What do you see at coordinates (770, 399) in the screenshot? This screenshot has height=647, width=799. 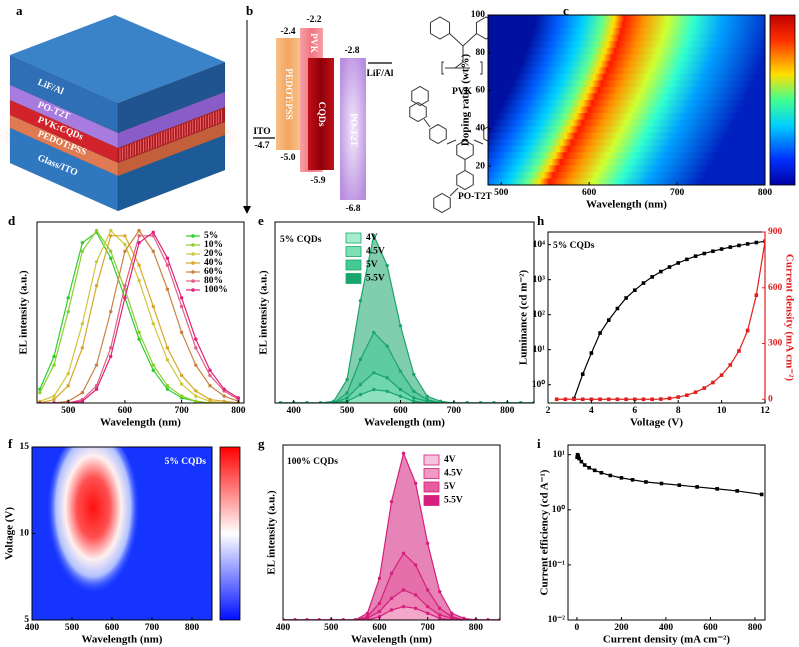 I see `y2-tick-label: 0` at bounding box center [770, 399].